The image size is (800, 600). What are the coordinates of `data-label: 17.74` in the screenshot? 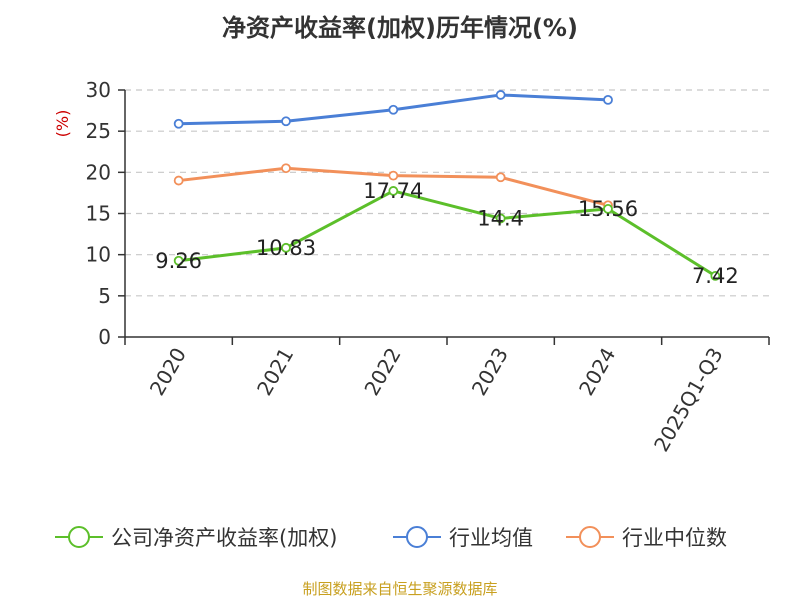 It's located at (393, 191).